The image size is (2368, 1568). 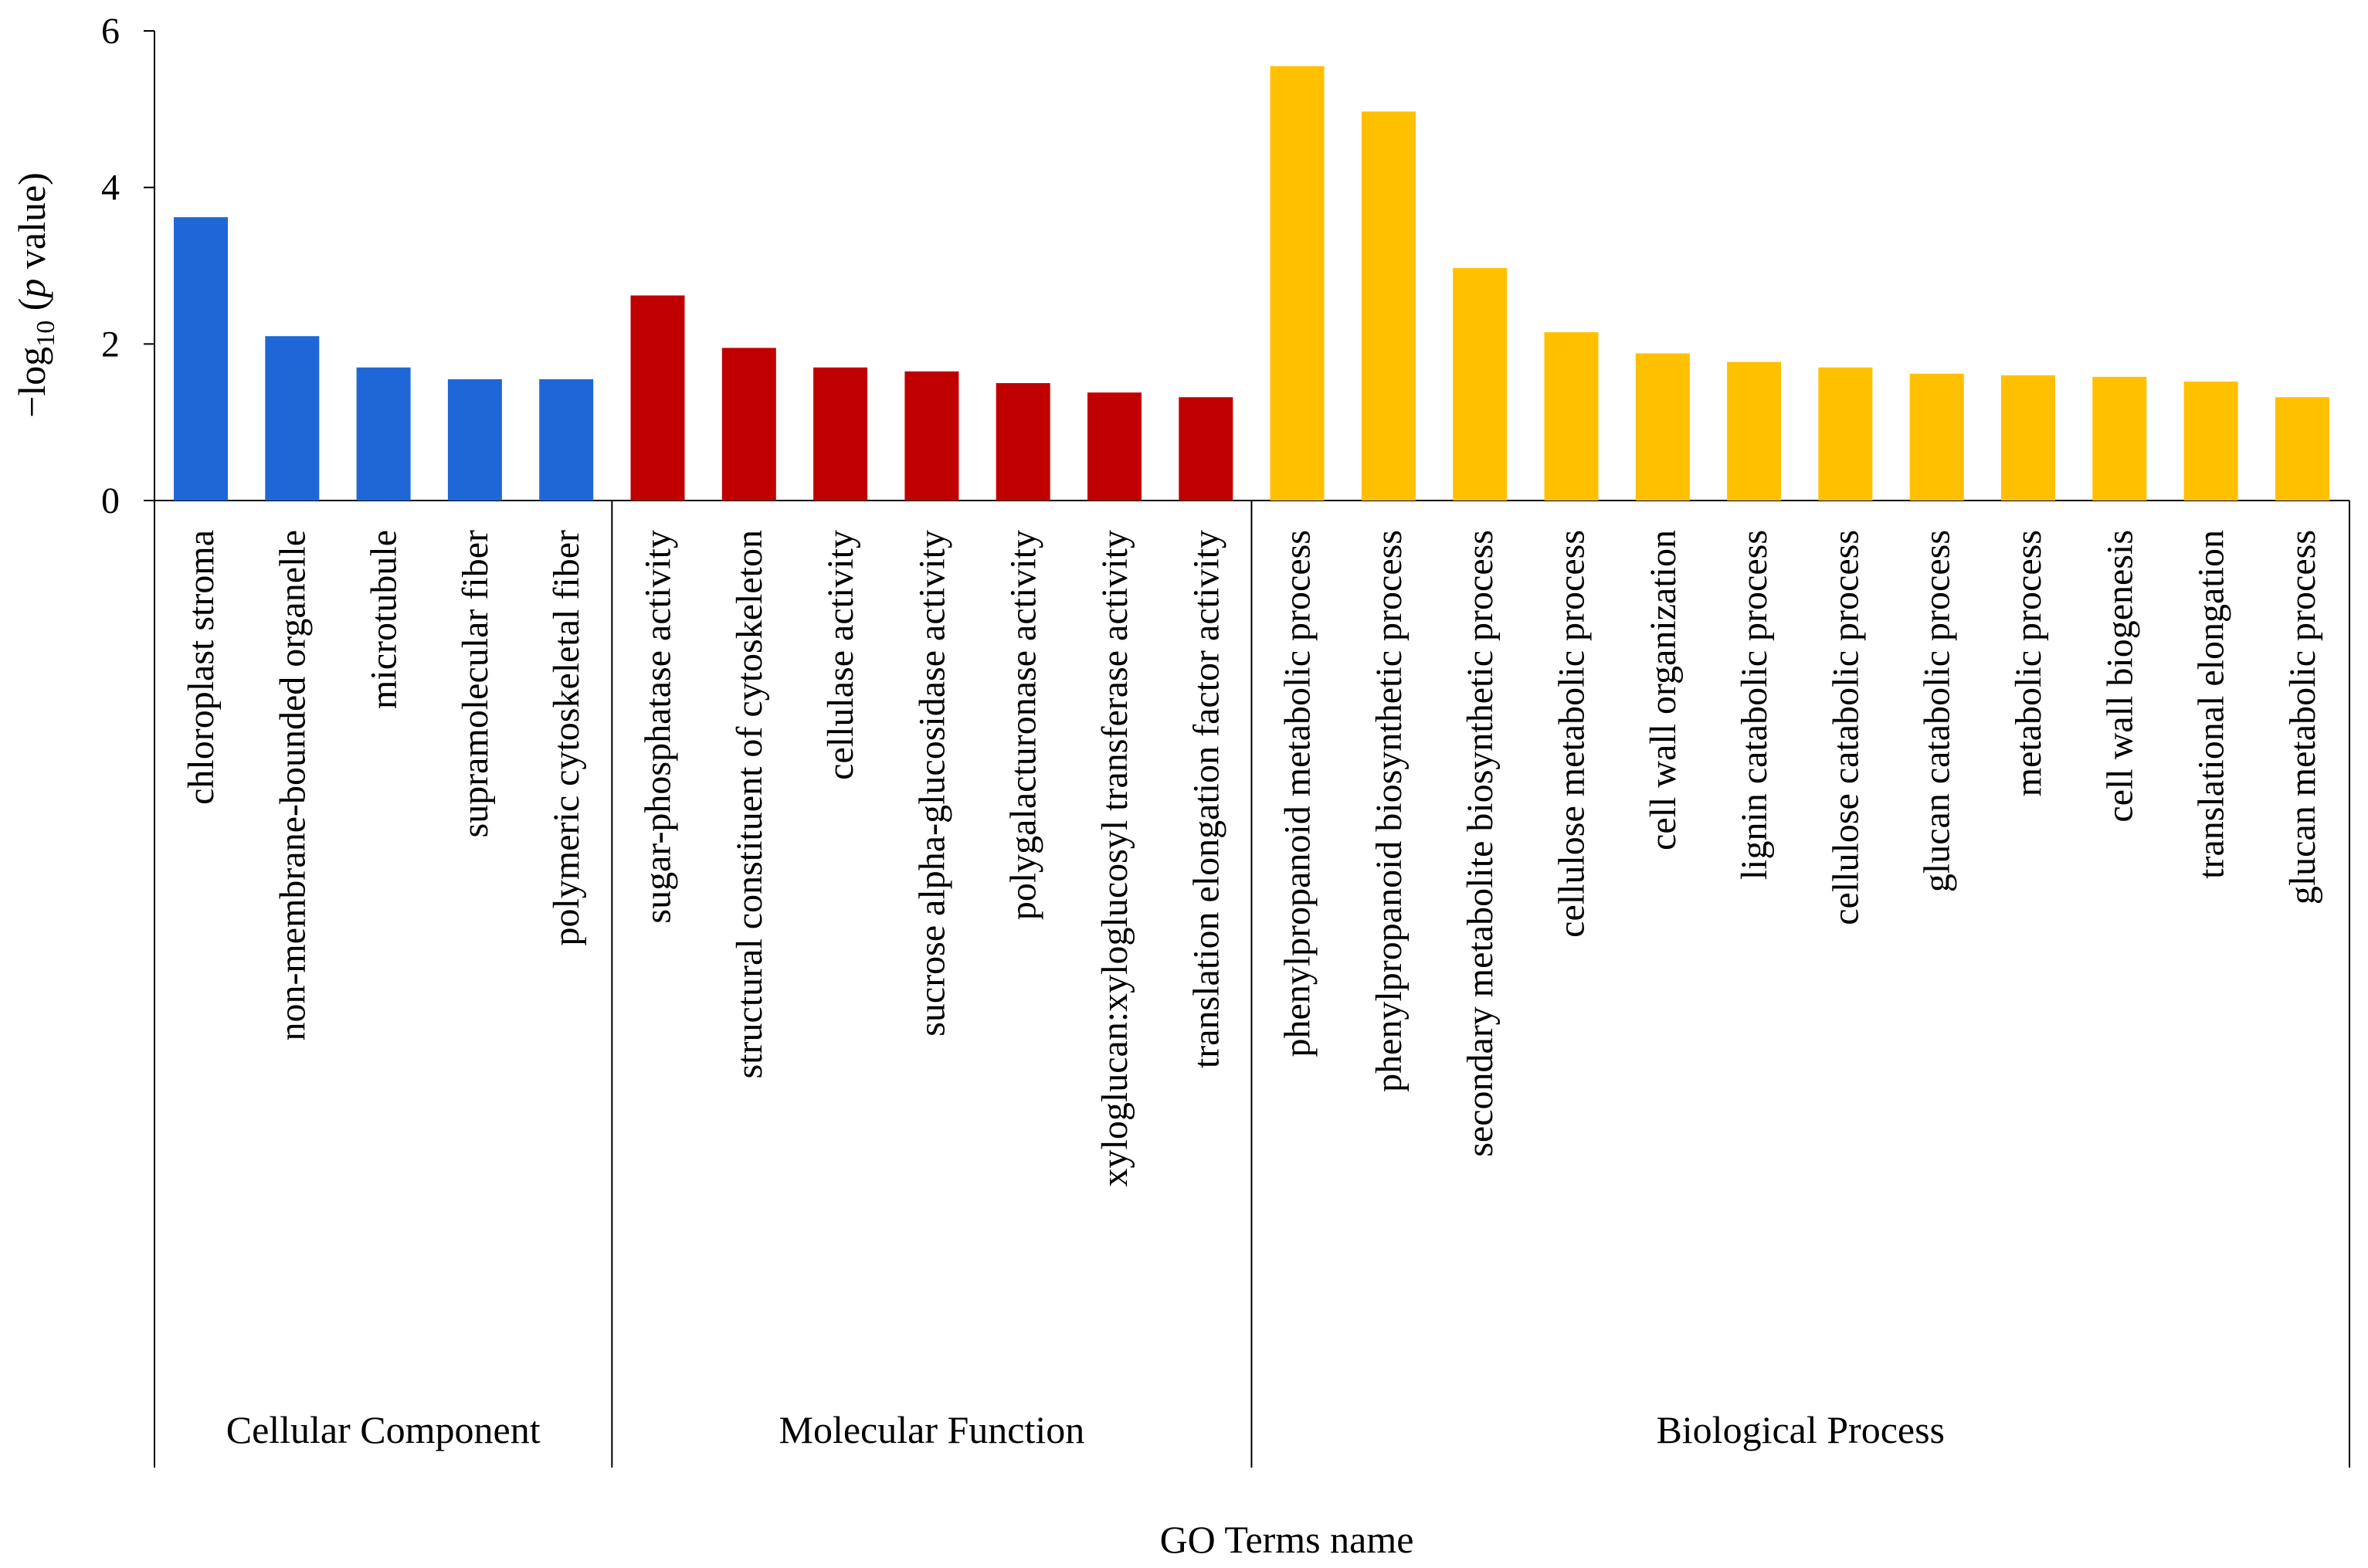 What do you see at coordinates (110, 500) in the screenshot?
I see `y-tick-label: 0` at bounding box center [110, 500].